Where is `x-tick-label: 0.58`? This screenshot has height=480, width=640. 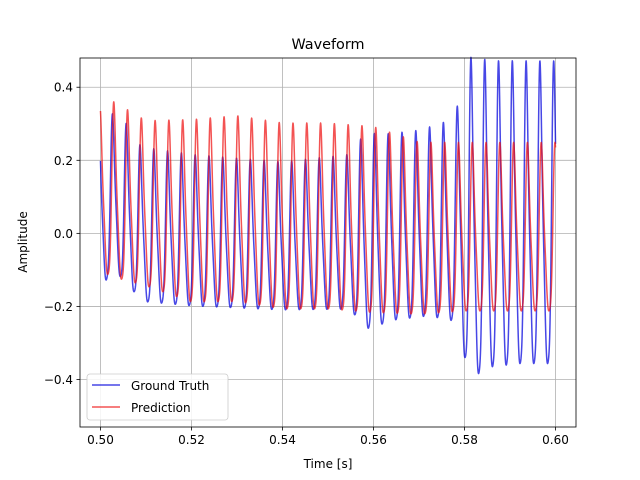
x-tick-label: 0.58 is located at coordinates (464, 440).